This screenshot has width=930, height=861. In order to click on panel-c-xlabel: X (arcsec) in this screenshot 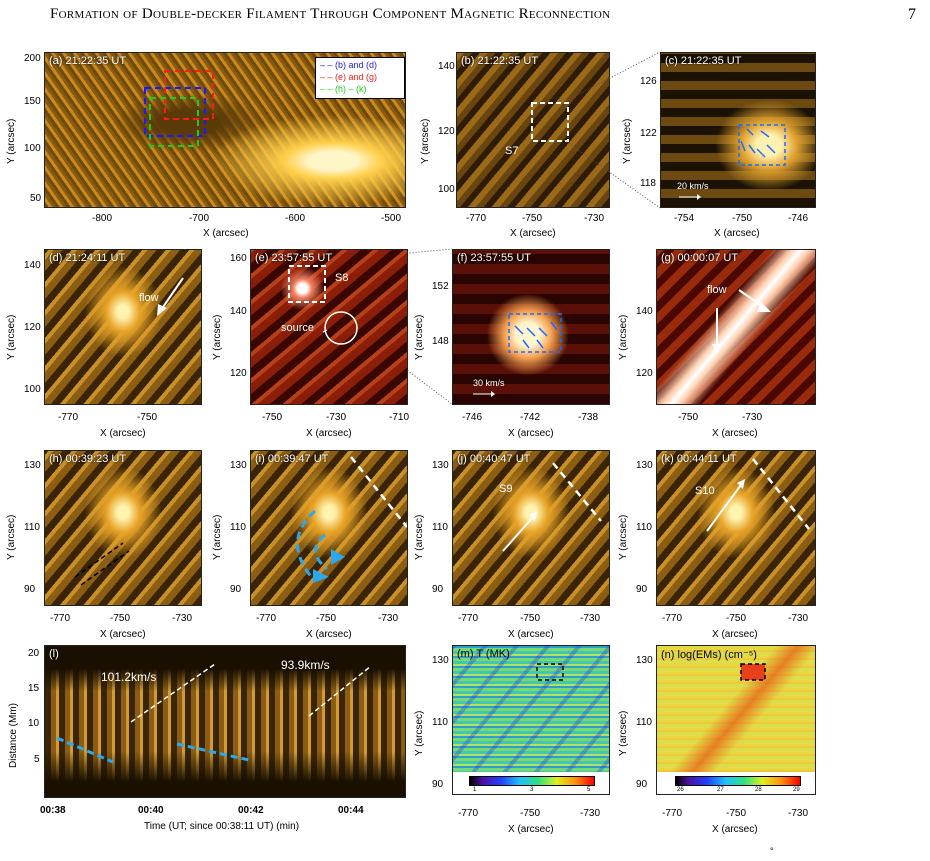, I will do `click(737, 233)`.